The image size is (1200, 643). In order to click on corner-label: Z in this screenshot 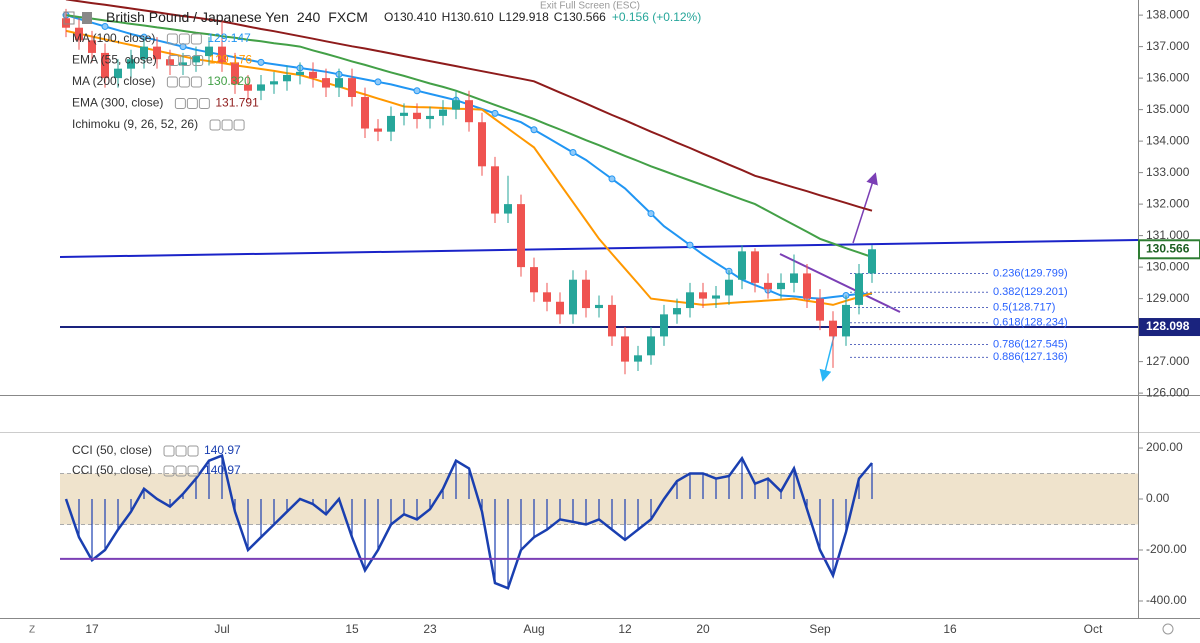, I will do `click(32, 630)`.